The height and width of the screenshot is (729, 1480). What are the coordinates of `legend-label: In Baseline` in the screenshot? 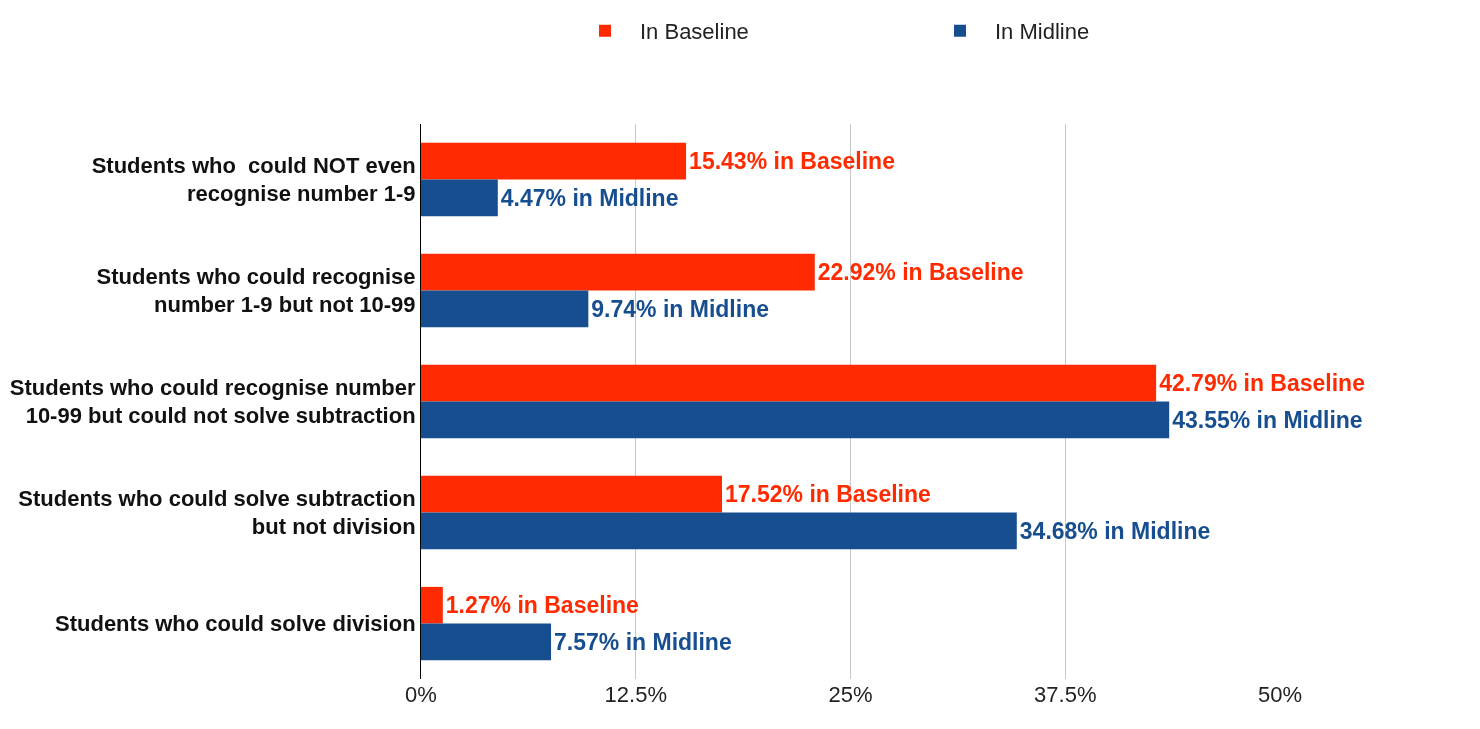 It's located at (694, 32).